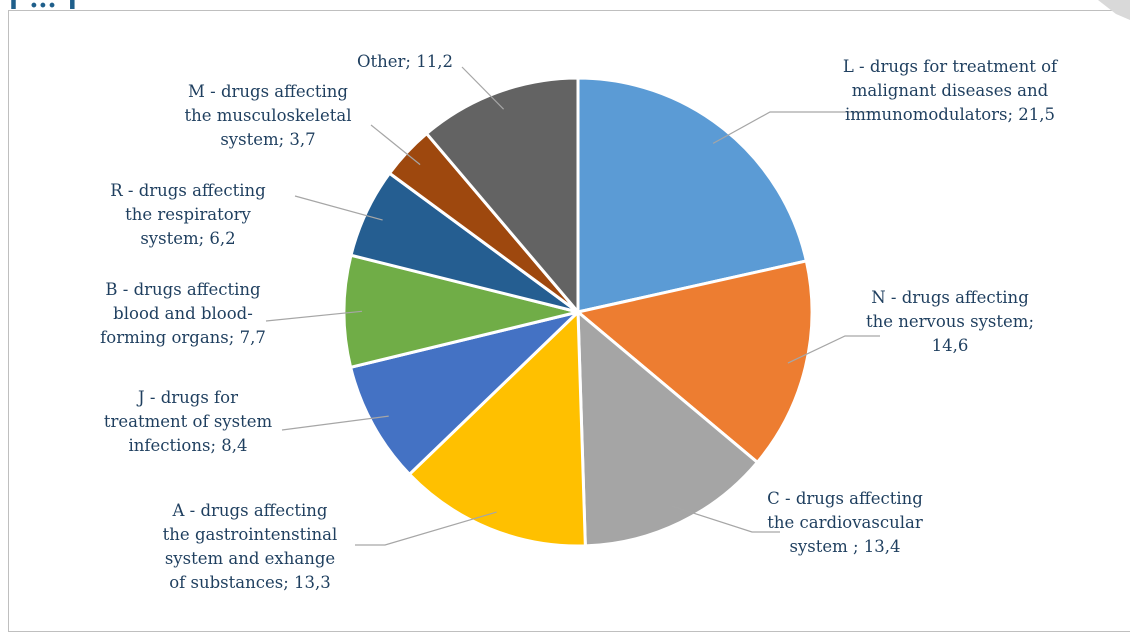 This screenshot has height=632, width=1130. What do you see at coordinates (268, 91) in the screenshot?
I see `slice-label-line: M - drugs affecting` at bounding box center [268, 91].